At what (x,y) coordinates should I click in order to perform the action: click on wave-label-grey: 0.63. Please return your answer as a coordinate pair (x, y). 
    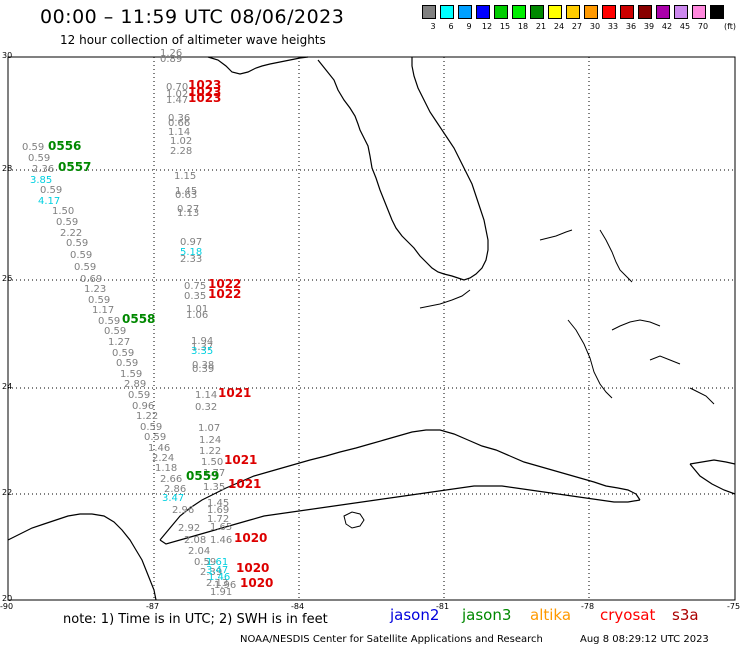
    Looking at the image, I should click on (186, 195).